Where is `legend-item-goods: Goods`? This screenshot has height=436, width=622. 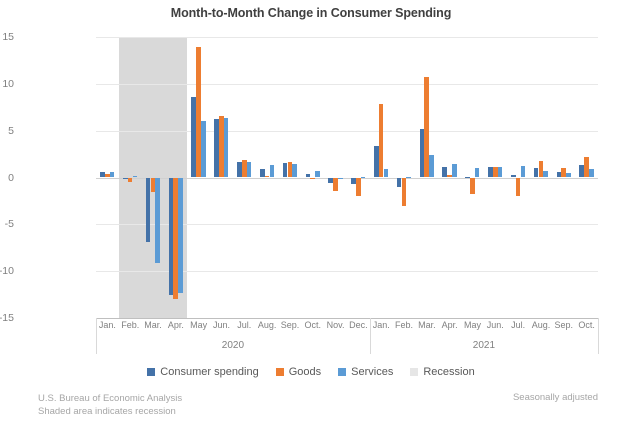 legend-item-goods: Goods is located at coordinates (298, 372).